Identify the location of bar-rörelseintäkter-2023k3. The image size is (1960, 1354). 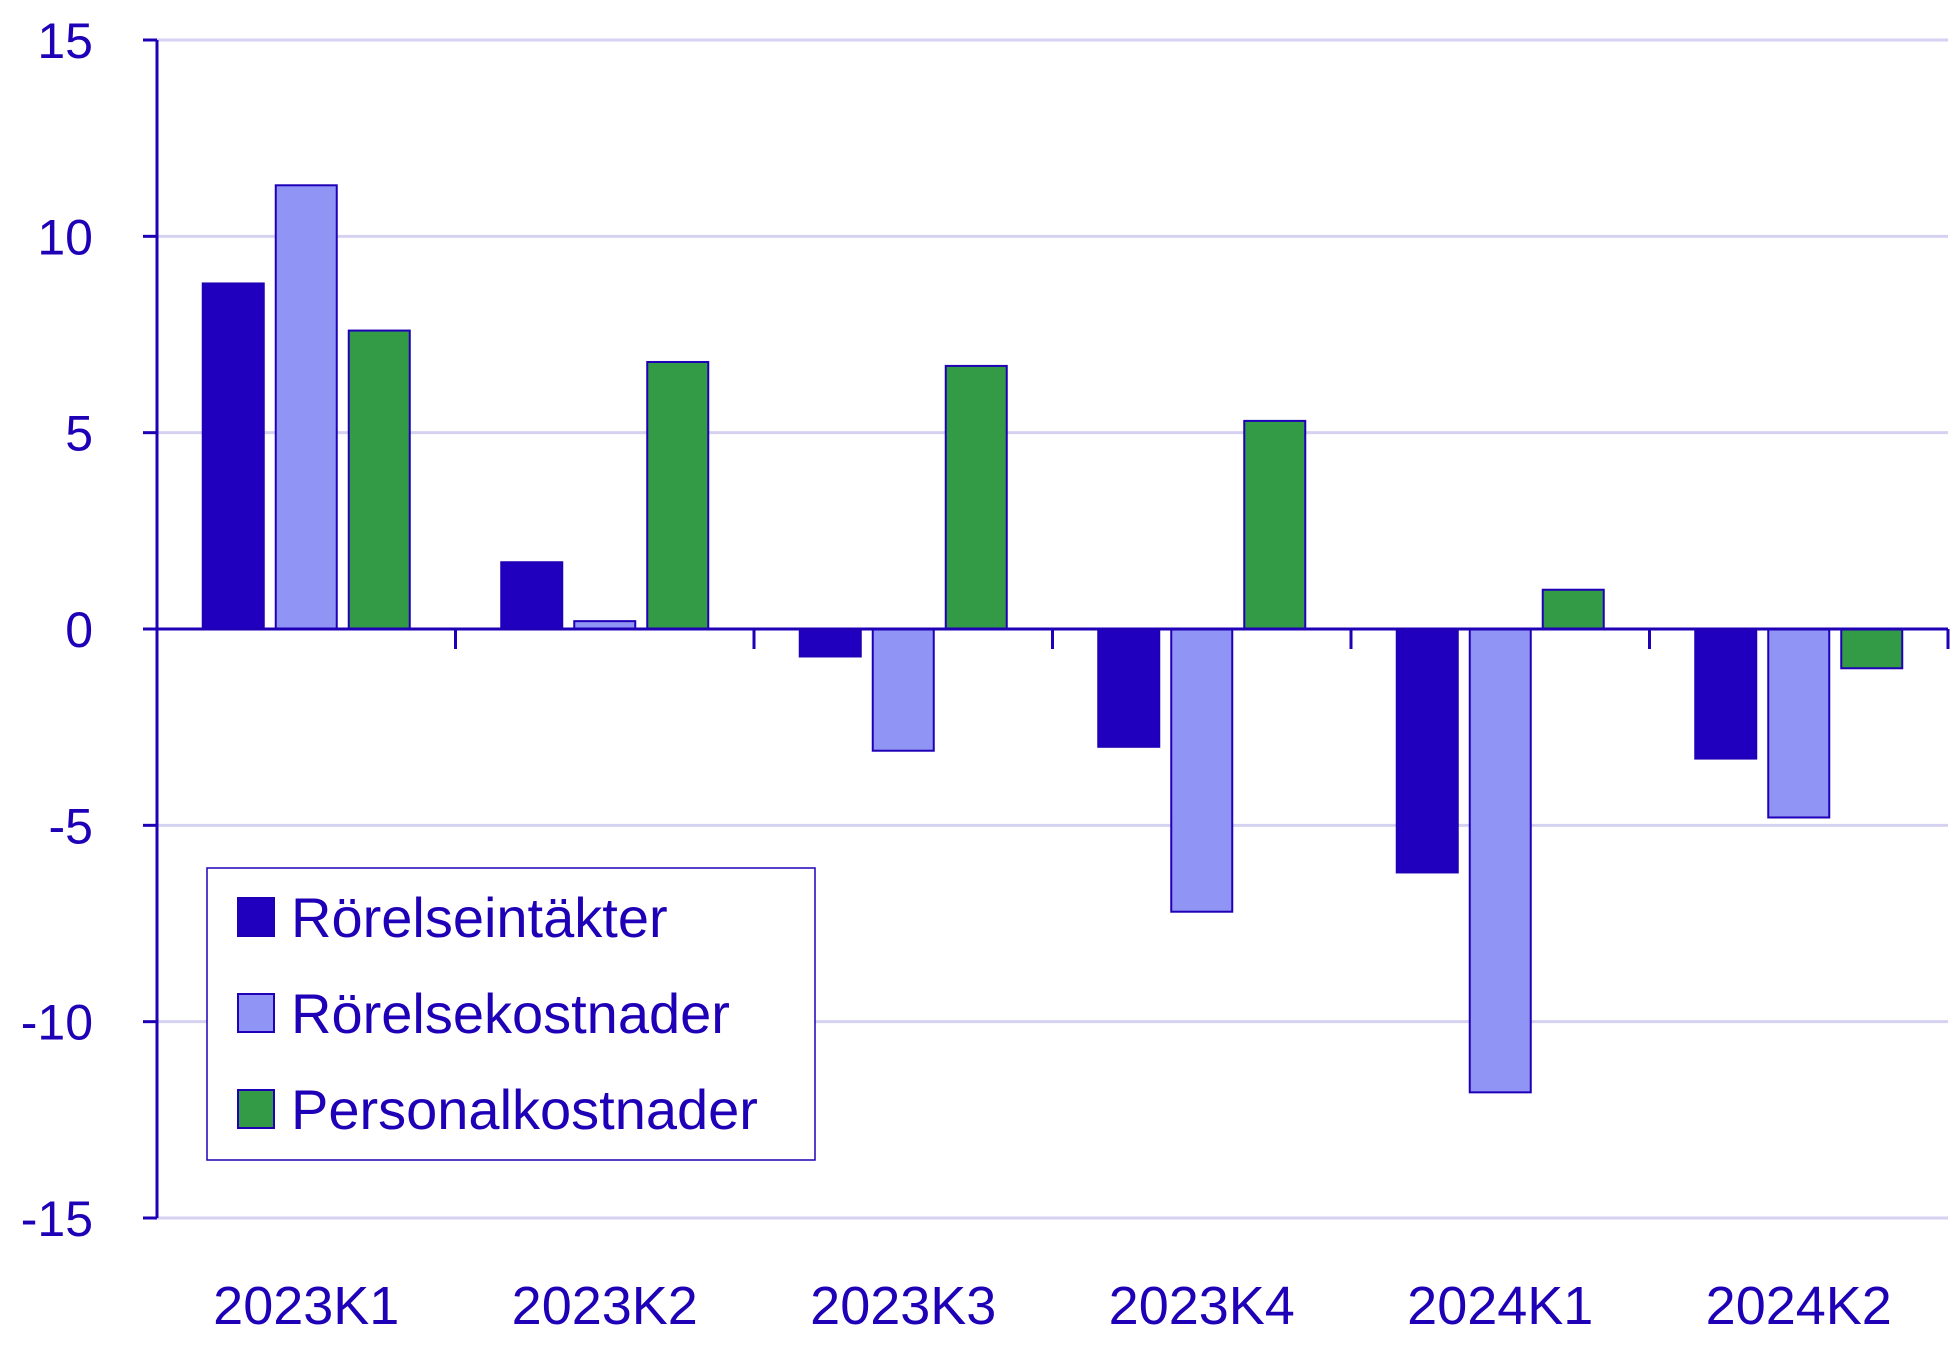
(830, 643).